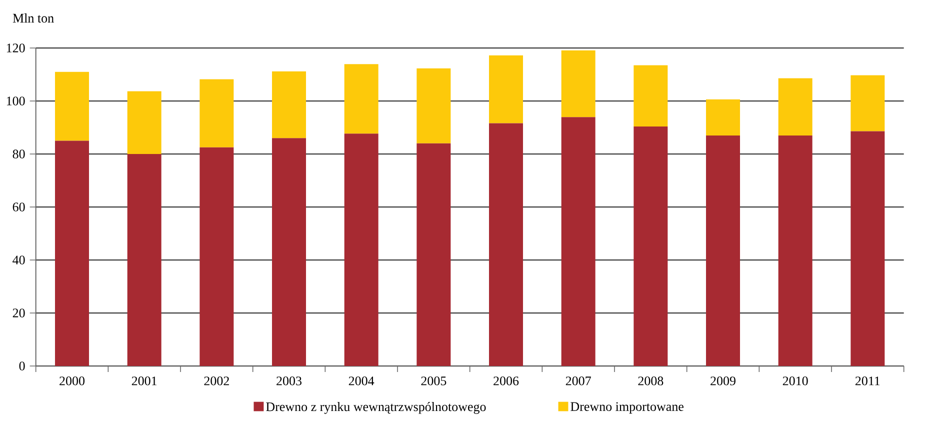  Describe the element at coordinates (627, 408) in the screenshot. I see `legend-label: Drewno importowane` at that location.